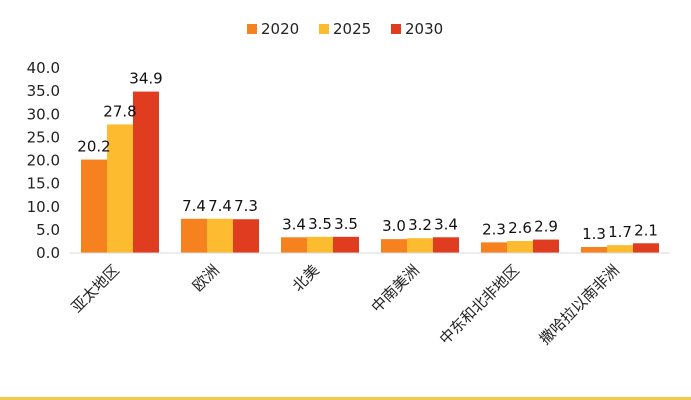  What do you see at coordinates (194, 206) in the screenshot?
I see `data-label-2020-1: 7.4` at bounding box center [194, 206].